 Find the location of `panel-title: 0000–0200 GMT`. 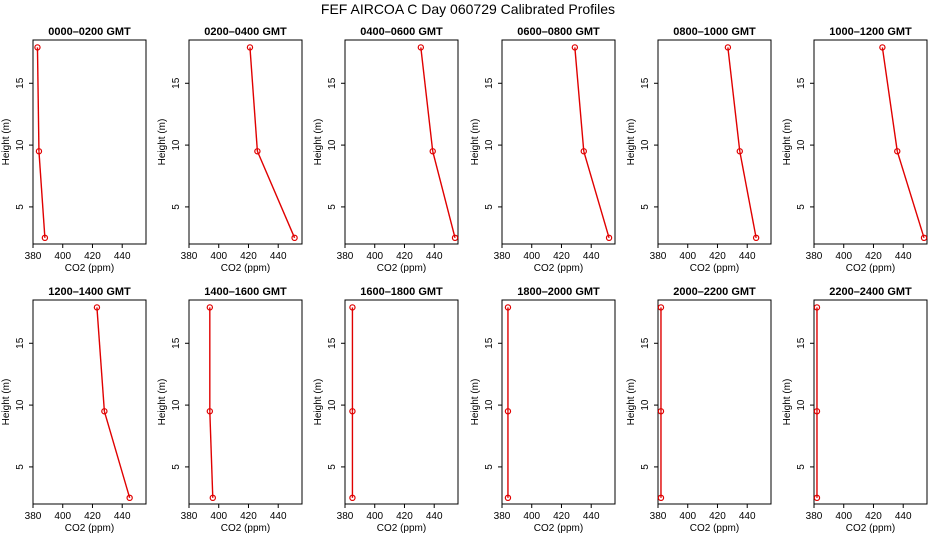

panel-title: 0000–0200 GMT is located at coordinates (89, 32).